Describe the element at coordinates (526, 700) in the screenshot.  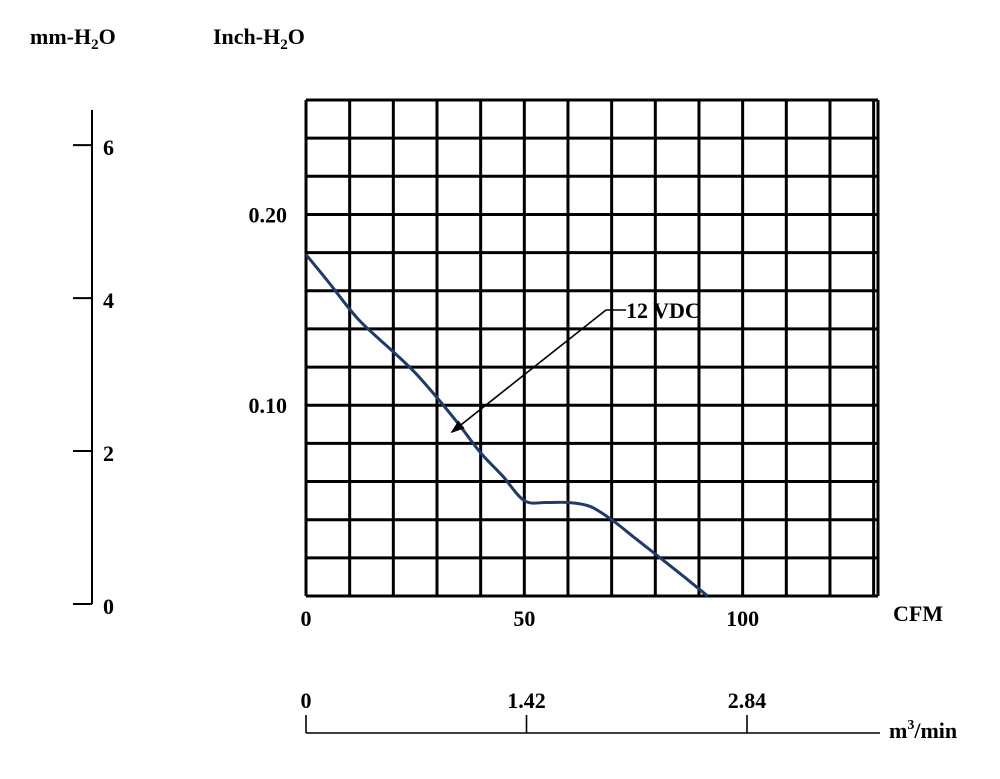
I see `bottom-tick-label: 1.42` at that location.